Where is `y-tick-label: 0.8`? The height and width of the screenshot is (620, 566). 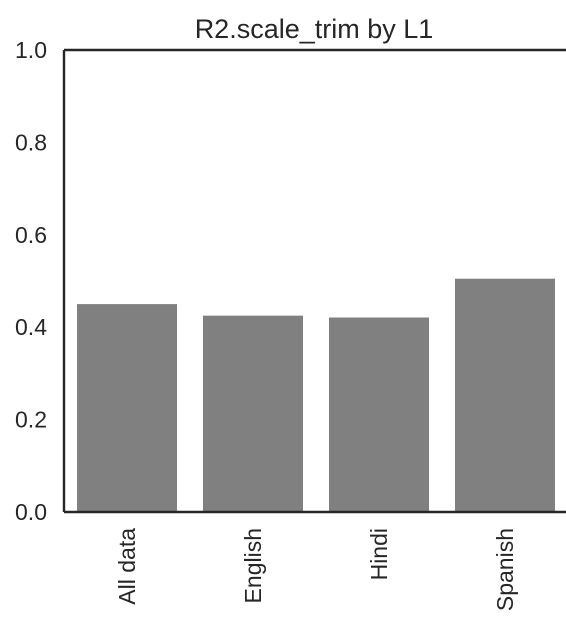 y-tick-label: 0.8 is located at coordinates (31, 142).